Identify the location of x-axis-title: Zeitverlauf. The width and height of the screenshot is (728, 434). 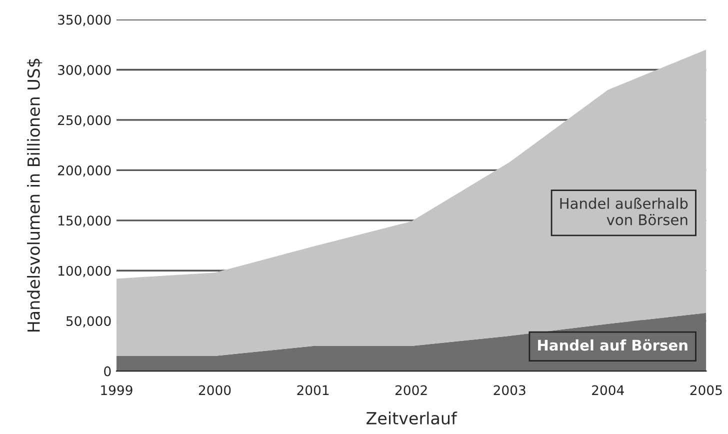
(412, 418).